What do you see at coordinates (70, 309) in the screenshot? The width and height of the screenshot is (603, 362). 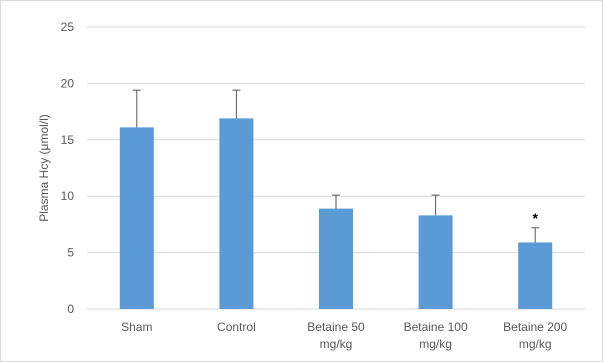 I see `y-tick-label: 0` at bounding box center [70, 309].